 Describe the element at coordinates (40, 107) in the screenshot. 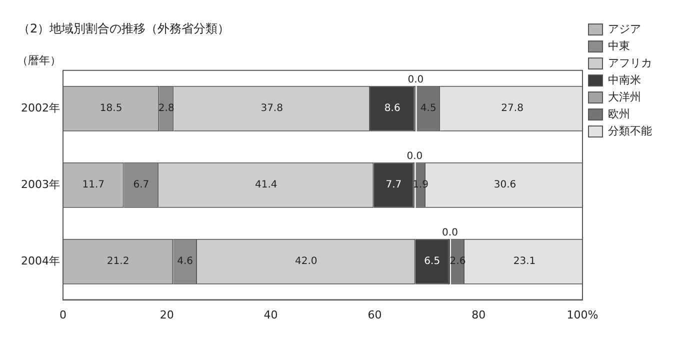

I see `y-tick-label: 2002年` at that location.